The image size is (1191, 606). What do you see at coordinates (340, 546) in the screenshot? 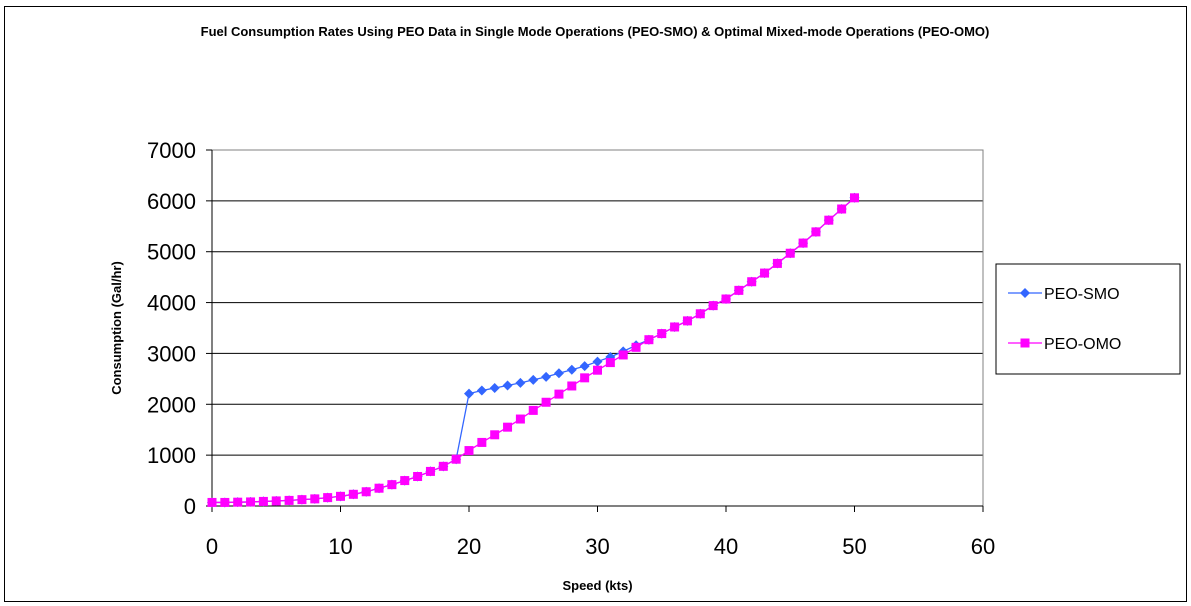
I see `x-tick-label: 10` at bounding box center [340, 546].